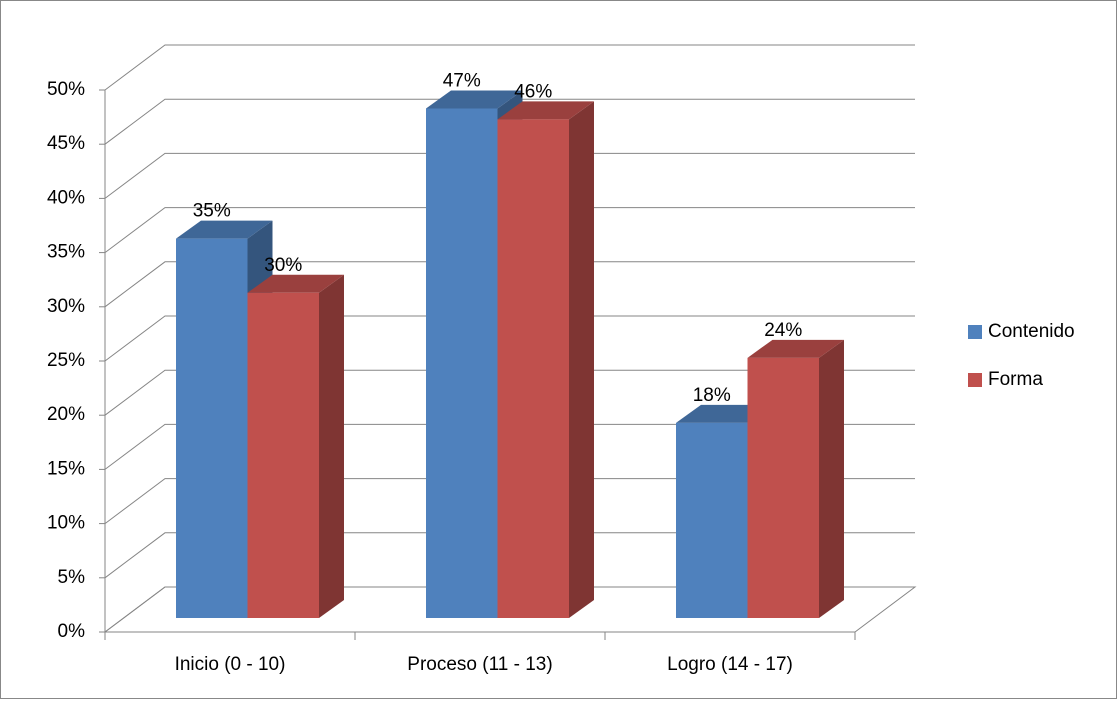  Describe the element at coordinates (230, 664) in the screenshot. I see `x-tick-label: Inicio (0 - 10)` at that location.